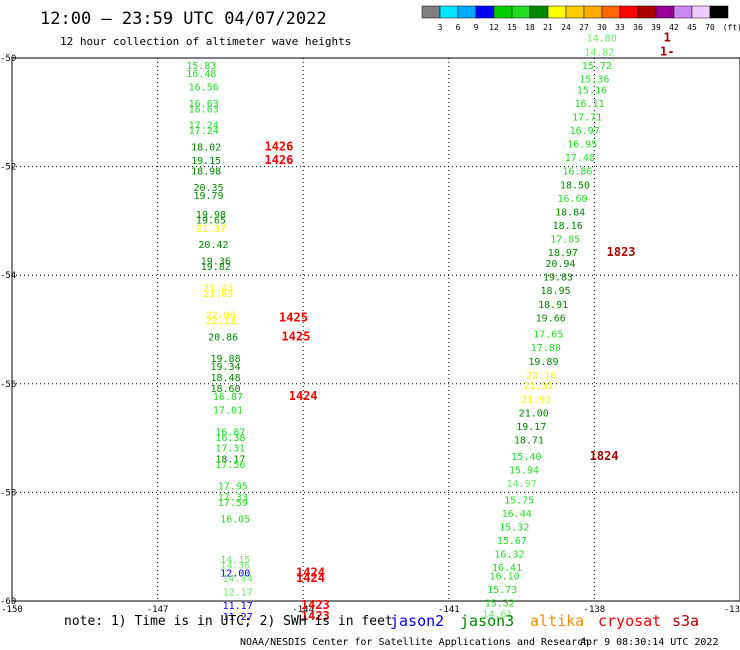 Image resolution: width=740 pixels, height=650 pixels. Describe the element at coordinates (233, 487) in the screenshot. I see `wave-height-label: 17.95` at that location.